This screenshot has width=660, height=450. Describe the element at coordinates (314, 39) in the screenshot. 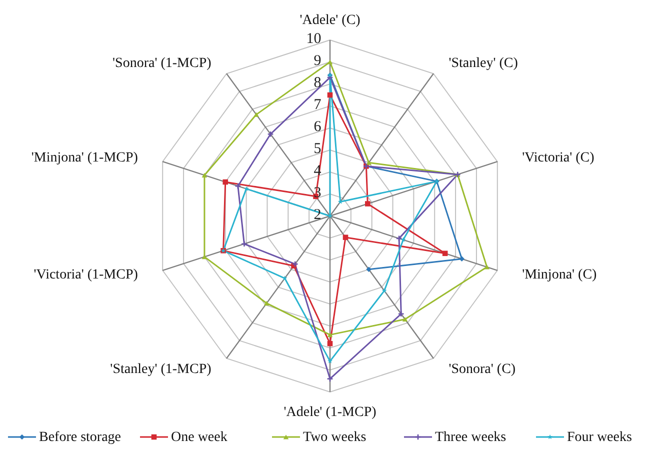

I see `y-tick-label: 10` at that location.